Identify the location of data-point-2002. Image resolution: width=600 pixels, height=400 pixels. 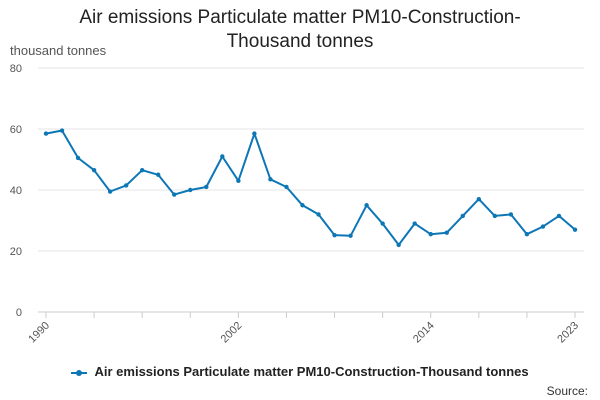
(238, 181).